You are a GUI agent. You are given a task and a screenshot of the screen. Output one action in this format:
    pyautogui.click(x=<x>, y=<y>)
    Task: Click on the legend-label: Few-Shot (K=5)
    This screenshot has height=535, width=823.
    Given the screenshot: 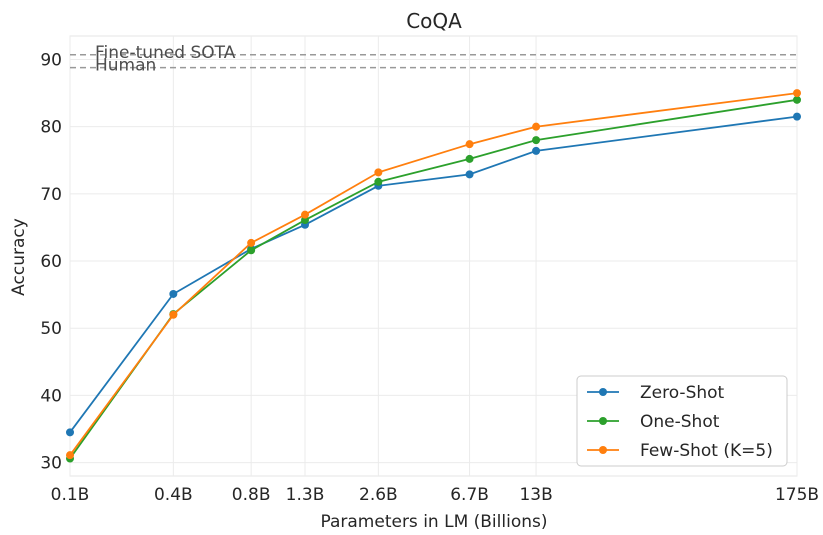 What is the action you would take?
    pyautogui.click(x=706, y=451)
    